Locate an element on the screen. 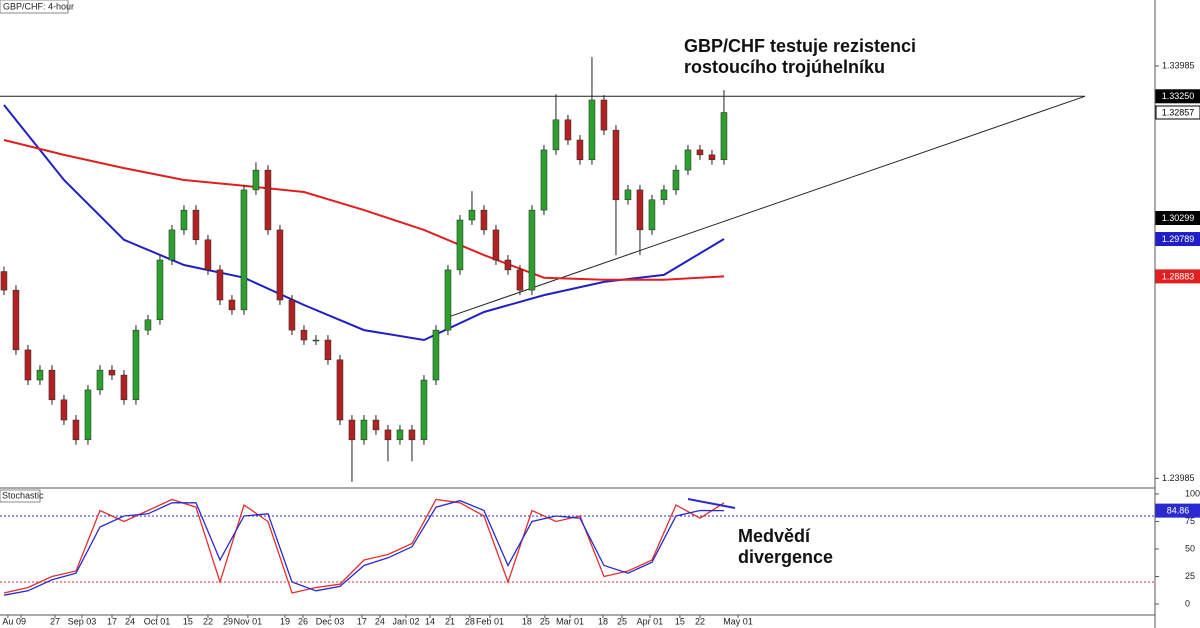 This screenshot has width=1200, height=628. x-tick-label: Oct 01 is located at coordinates (157, 621).